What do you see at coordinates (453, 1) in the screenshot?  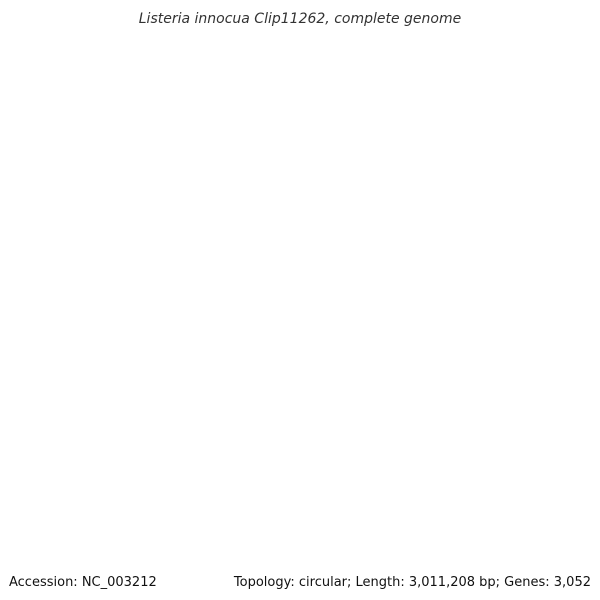 I see `feature-track` at bounding box center [453, 1].